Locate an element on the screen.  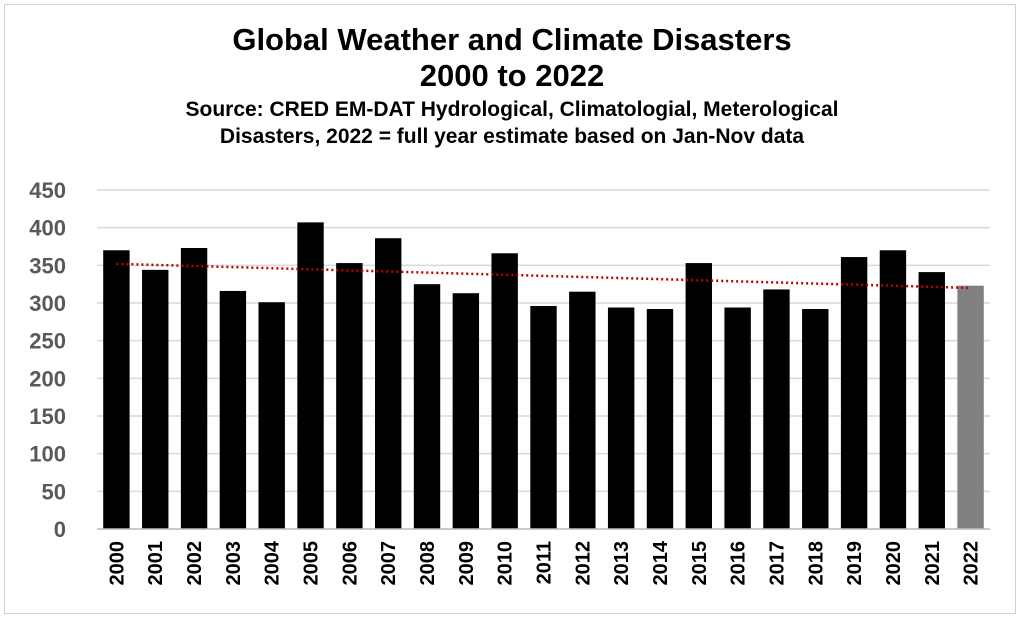
y-tick-label: 100 is located at coordinates (47, 454).